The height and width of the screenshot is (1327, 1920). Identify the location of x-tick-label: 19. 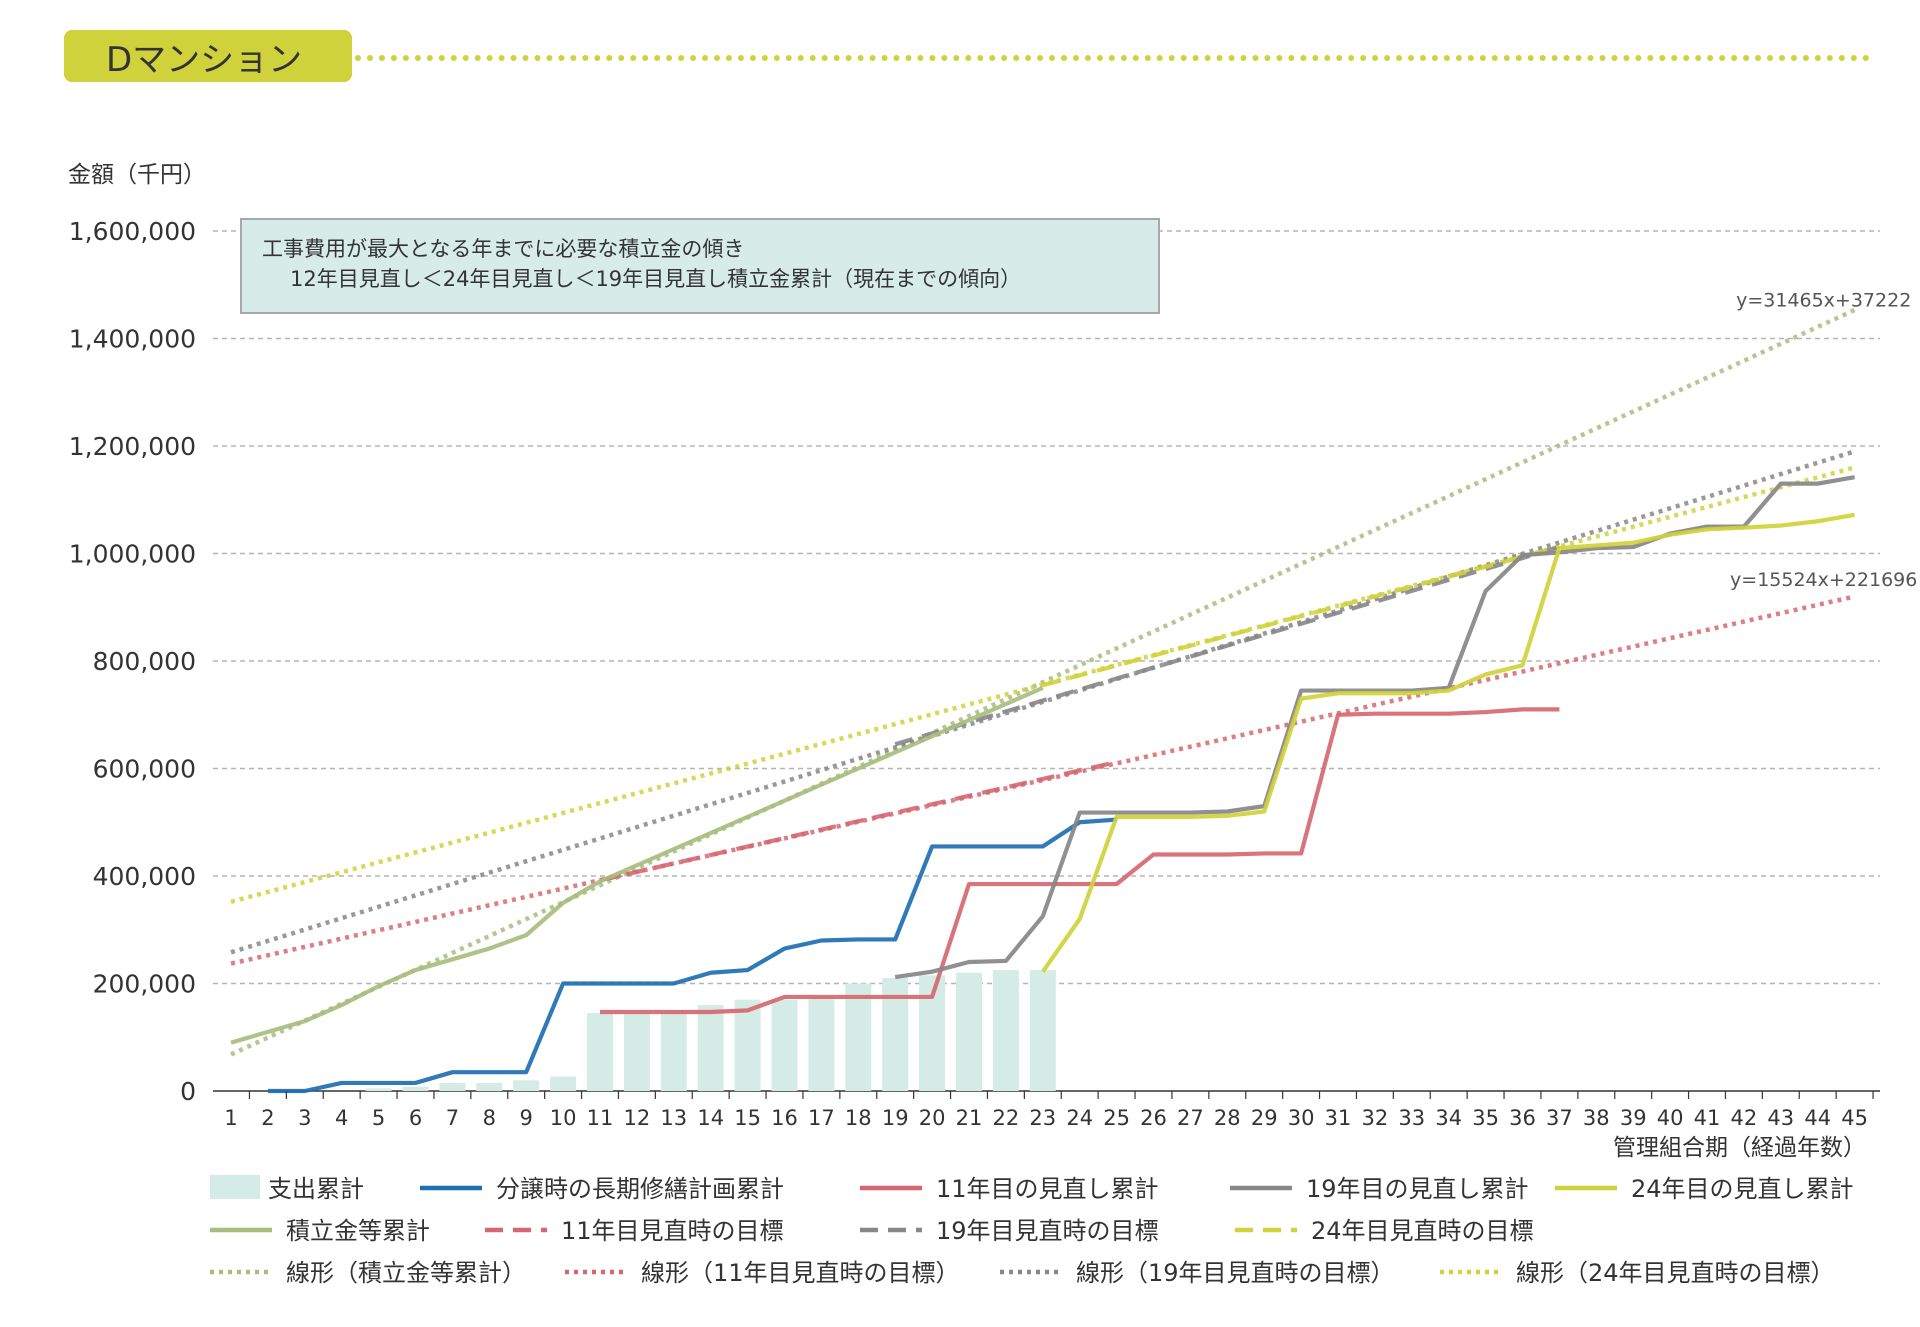
(895, 1118).